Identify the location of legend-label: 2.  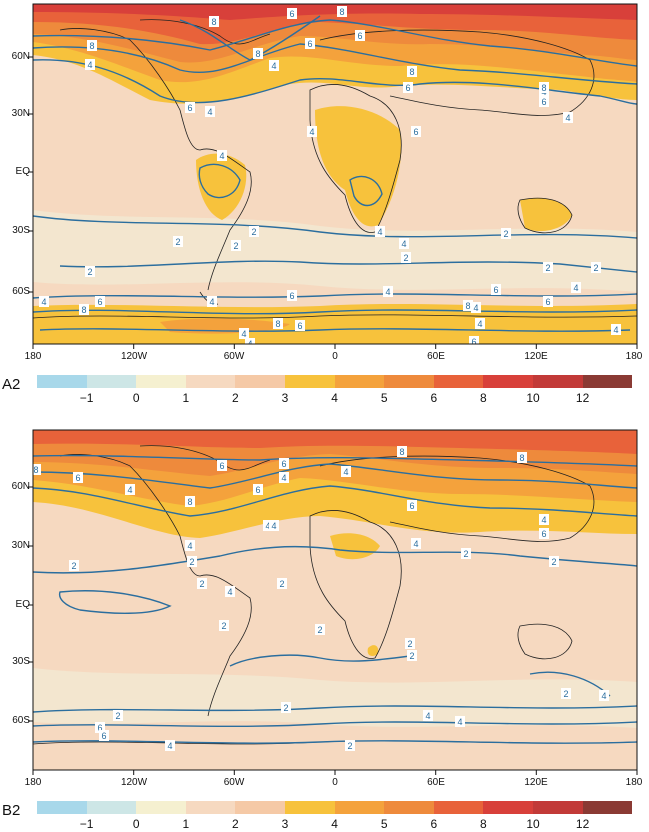
(235, 398).